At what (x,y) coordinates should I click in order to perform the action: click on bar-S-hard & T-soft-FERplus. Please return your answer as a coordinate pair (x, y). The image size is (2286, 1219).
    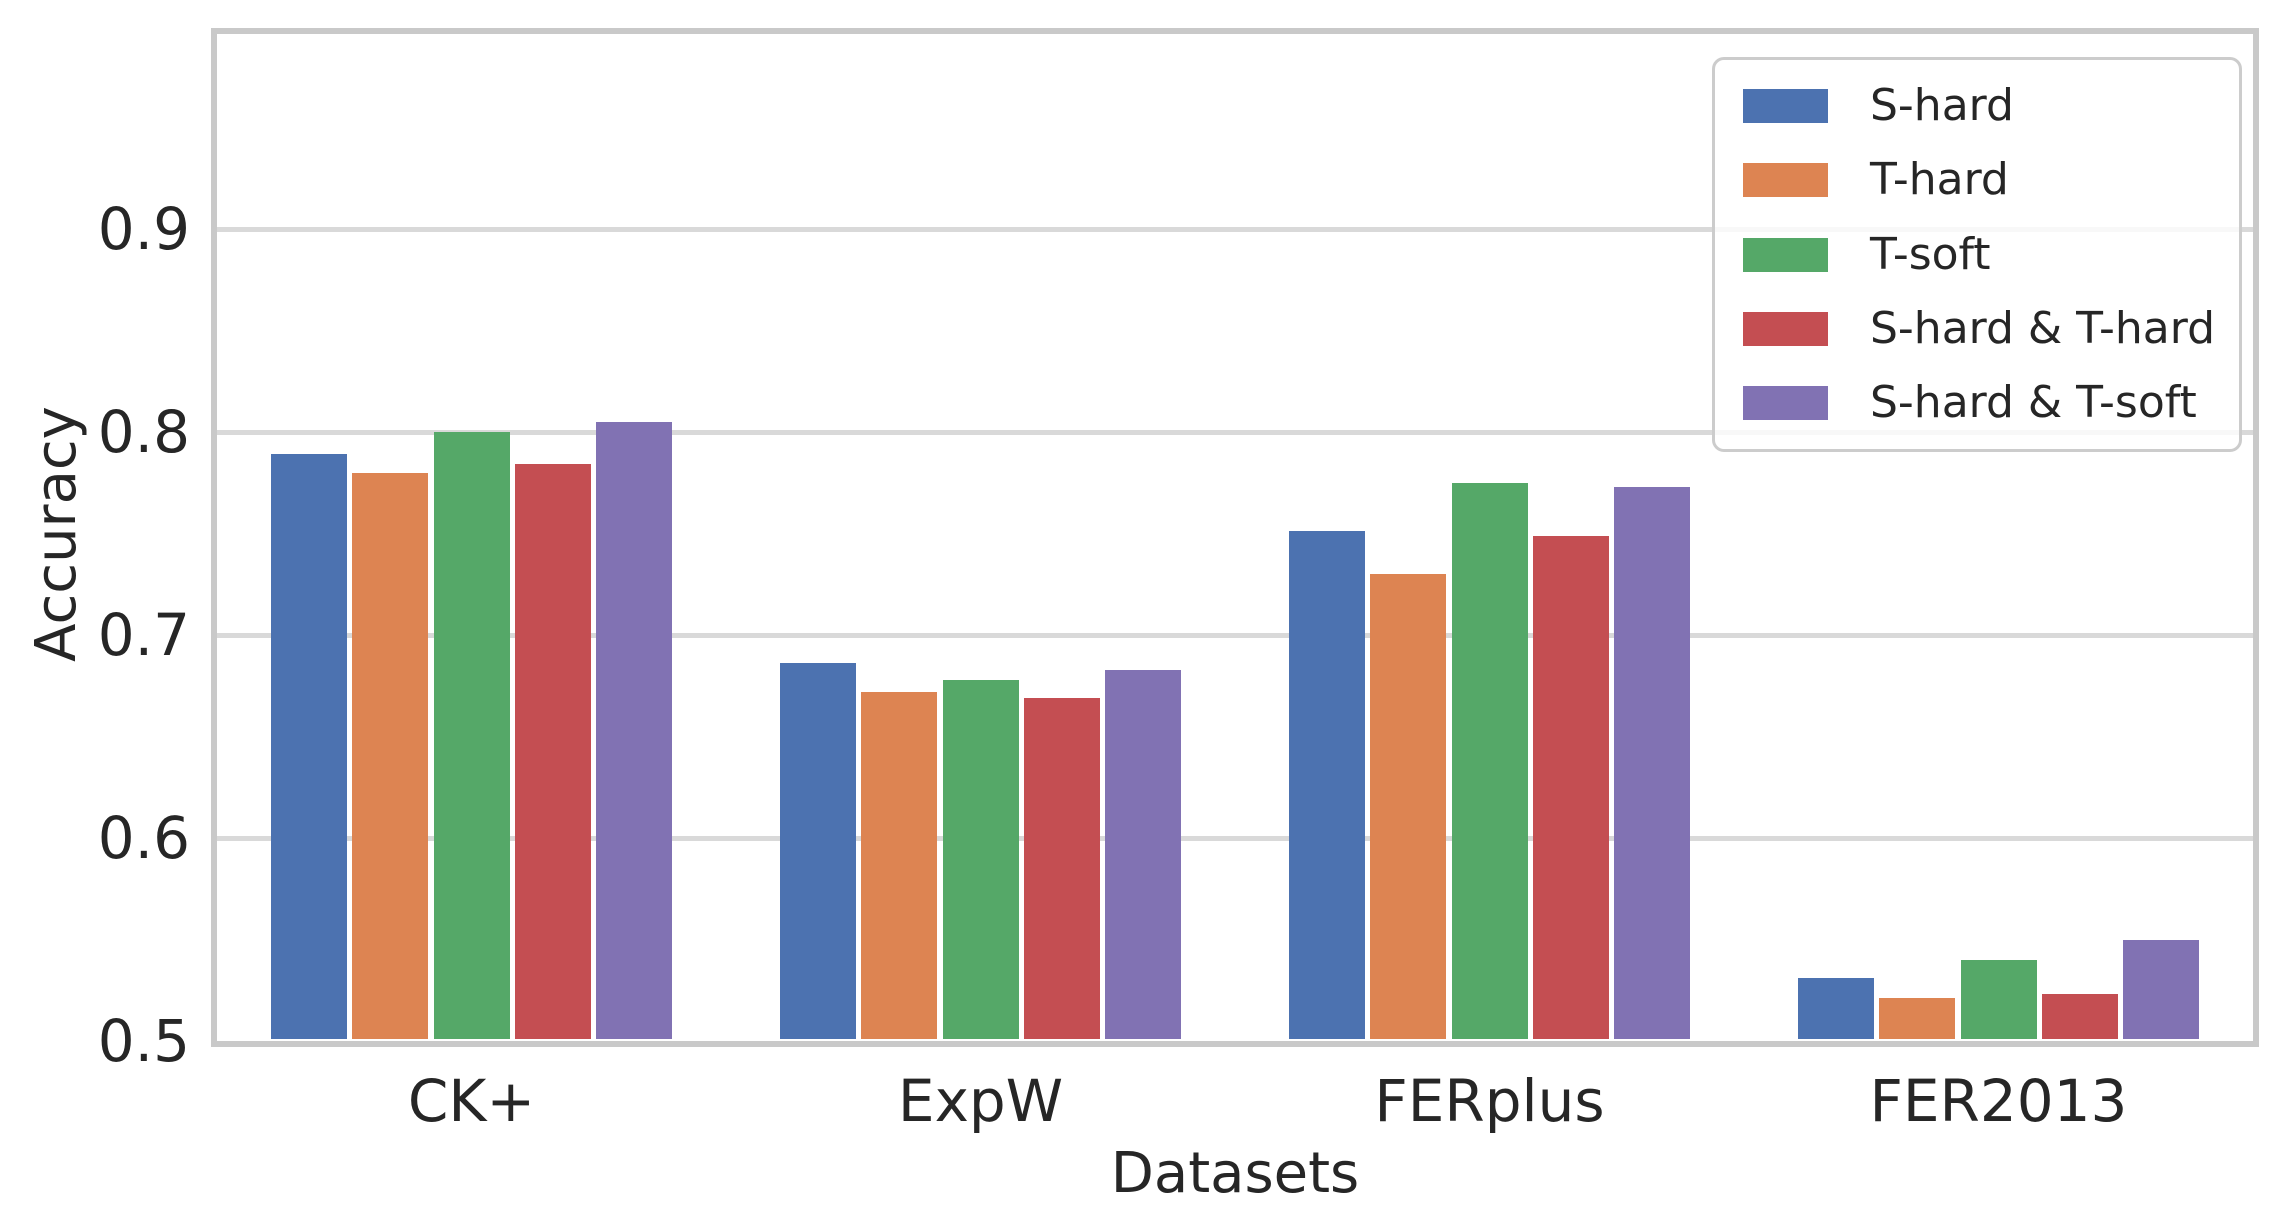
    Looking at the image, I should click on (1652, 762).